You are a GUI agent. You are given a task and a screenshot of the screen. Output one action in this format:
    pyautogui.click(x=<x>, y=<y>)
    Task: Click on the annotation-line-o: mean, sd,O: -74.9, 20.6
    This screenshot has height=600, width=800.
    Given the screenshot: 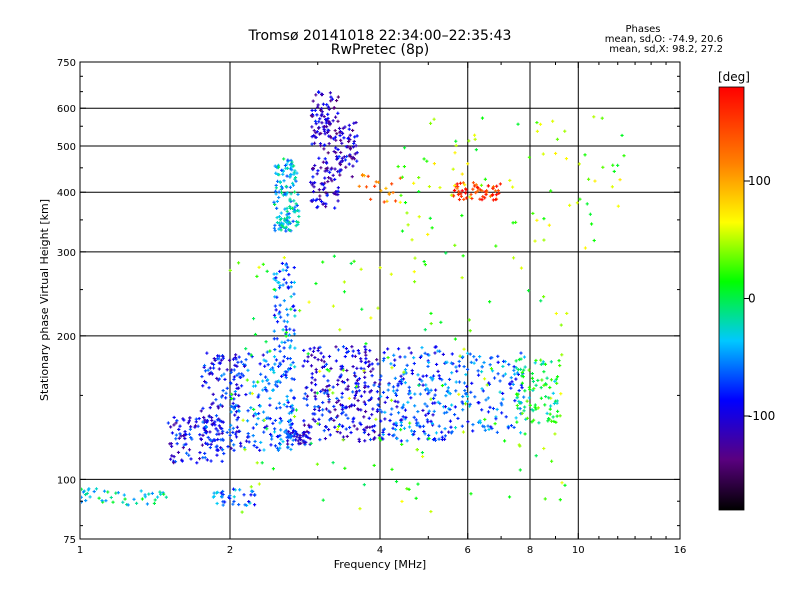 What is the action you would take?
    pyautogui.click(x=664, y=39)
    